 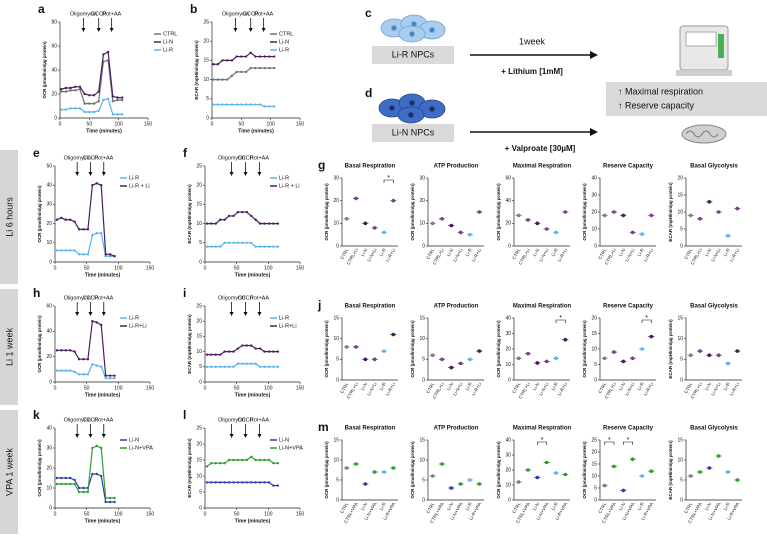 I want to click on y-tick-label: 40, so click(x=594, y=178).